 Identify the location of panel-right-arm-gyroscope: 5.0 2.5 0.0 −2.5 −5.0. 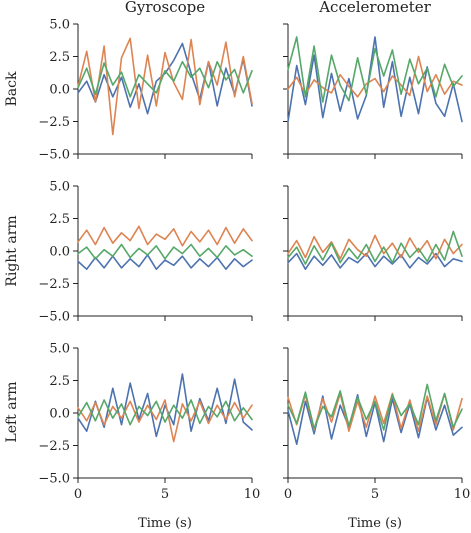
(145, 252).